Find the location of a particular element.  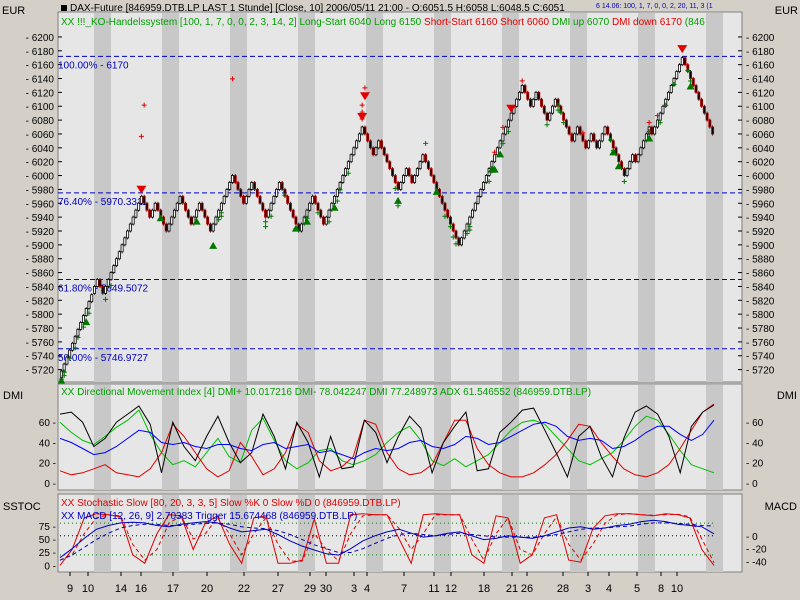

price-tick-label: - 6100 is located at coordinates (40, 107).